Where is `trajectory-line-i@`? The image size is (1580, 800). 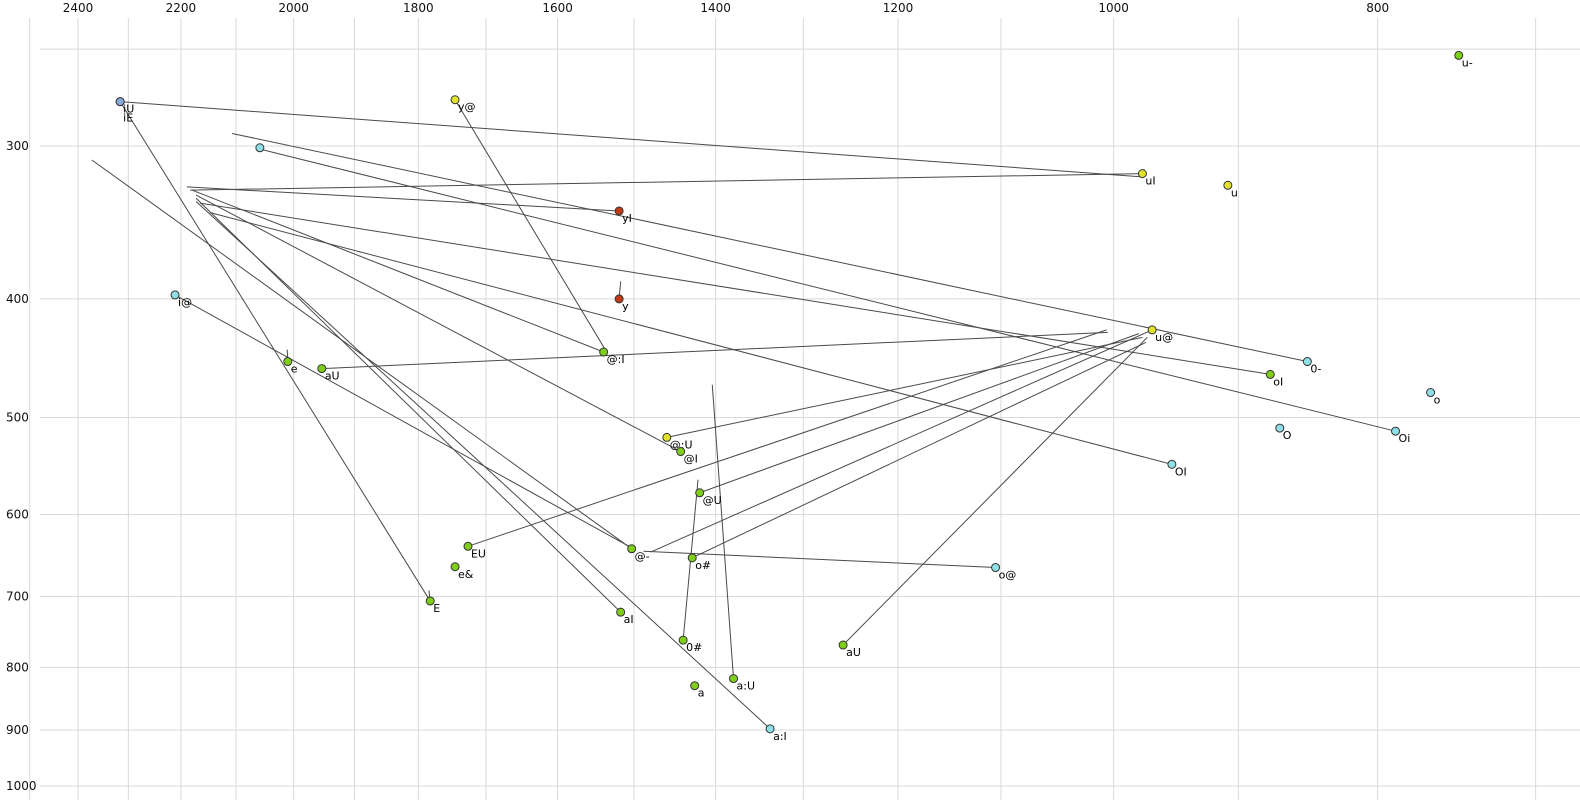
trajectory-line-i@ is located at coordinates (405, 422).